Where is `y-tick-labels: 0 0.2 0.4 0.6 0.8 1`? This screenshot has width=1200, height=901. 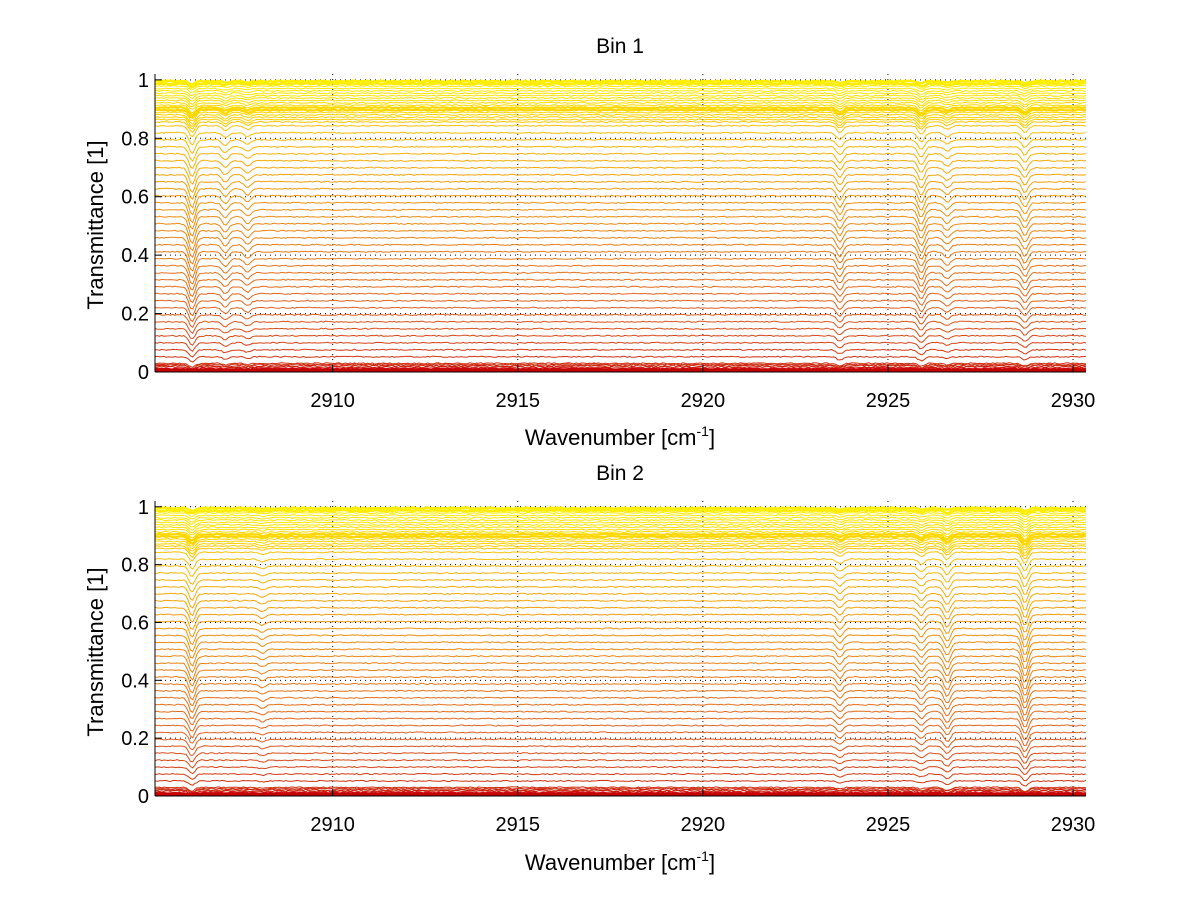
y-tick-labels: 0 0.2 0.4 0.6 0.8 1 is located at coordinates (135, 652).